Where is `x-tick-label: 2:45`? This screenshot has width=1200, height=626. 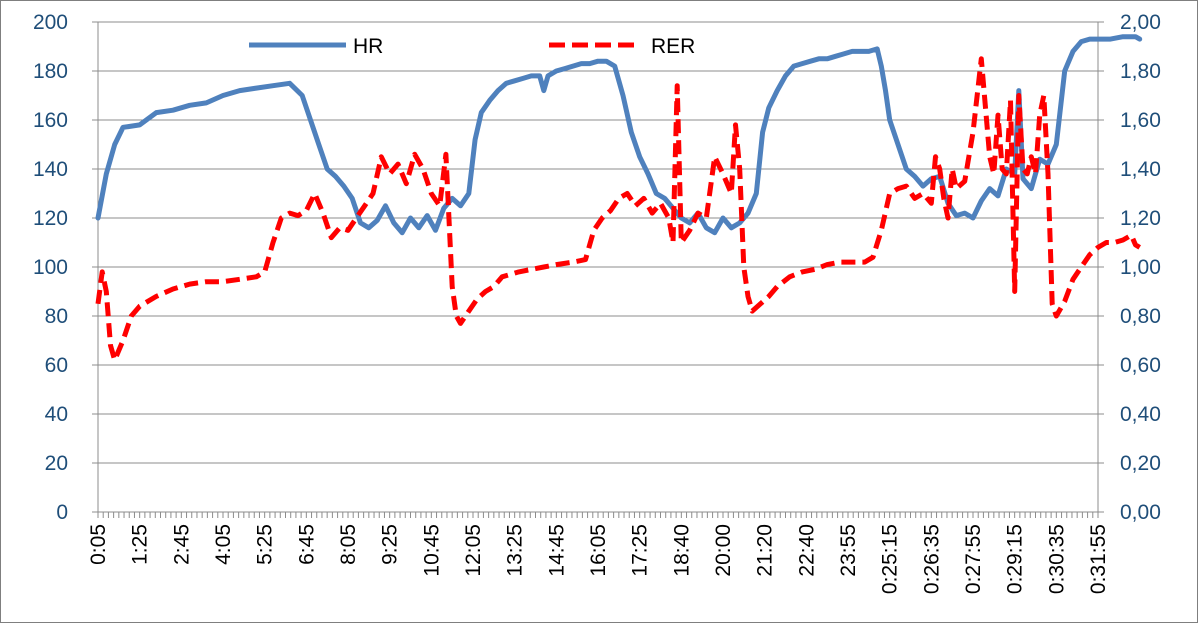 x-tick-label: 2:45 is located at coordinates (181, 544).